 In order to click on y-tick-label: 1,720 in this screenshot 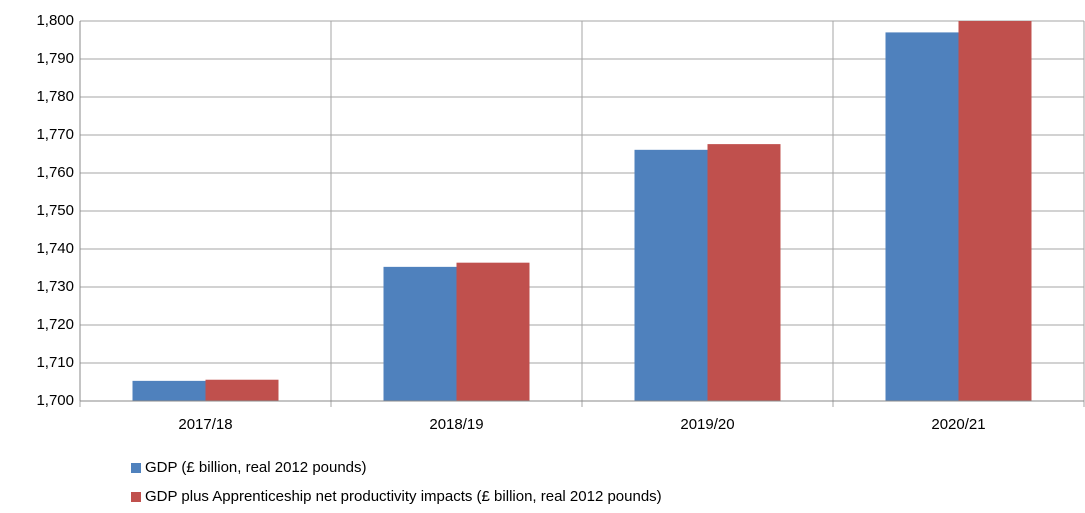, I will do `click(55, 324)`.